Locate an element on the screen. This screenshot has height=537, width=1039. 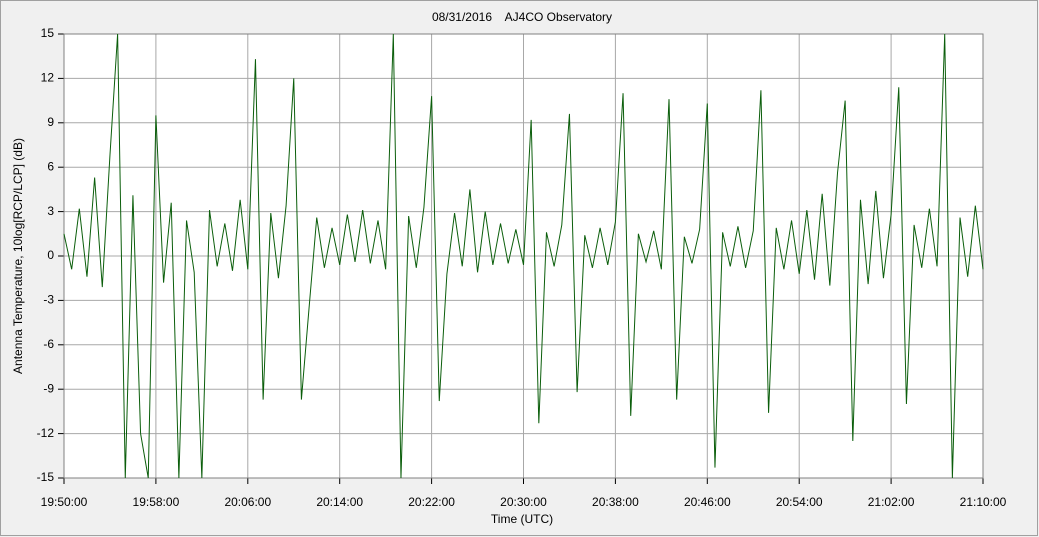
y-tick-label: 6 is located at coordinates (50, 166).